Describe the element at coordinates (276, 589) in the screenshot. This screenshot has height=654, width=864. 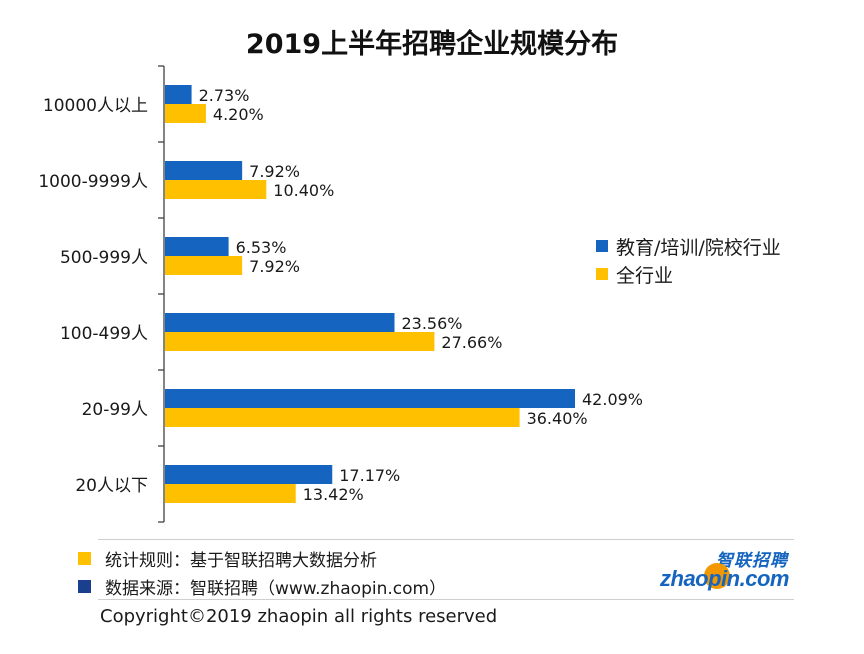
I see `note-source-text: 数据来源：智联招聘（www.zhaopin.com）` at that location.